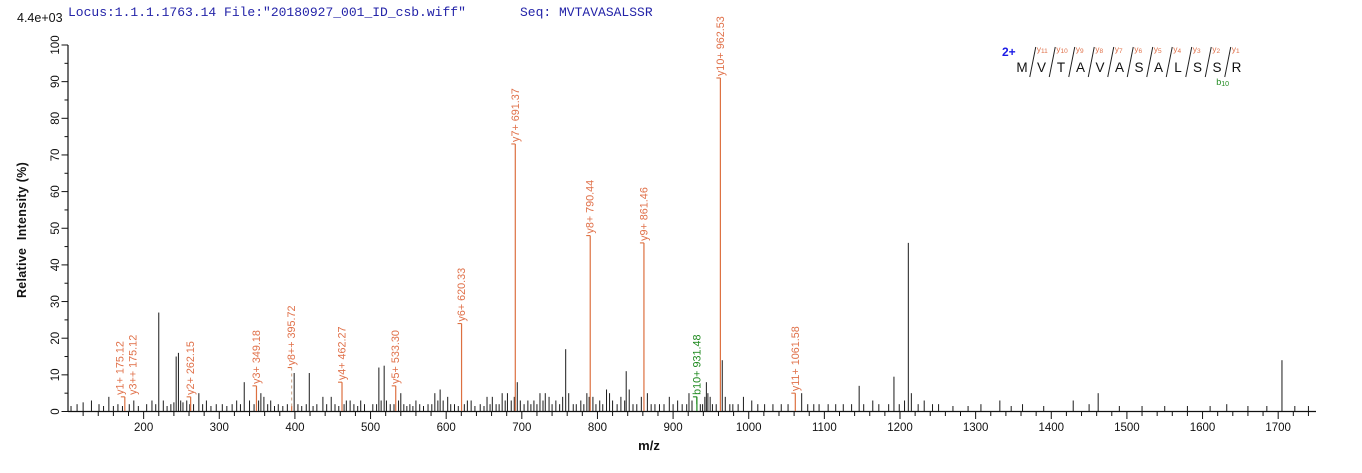  I want to click on residue-11-S: S, so click(1216, 67).